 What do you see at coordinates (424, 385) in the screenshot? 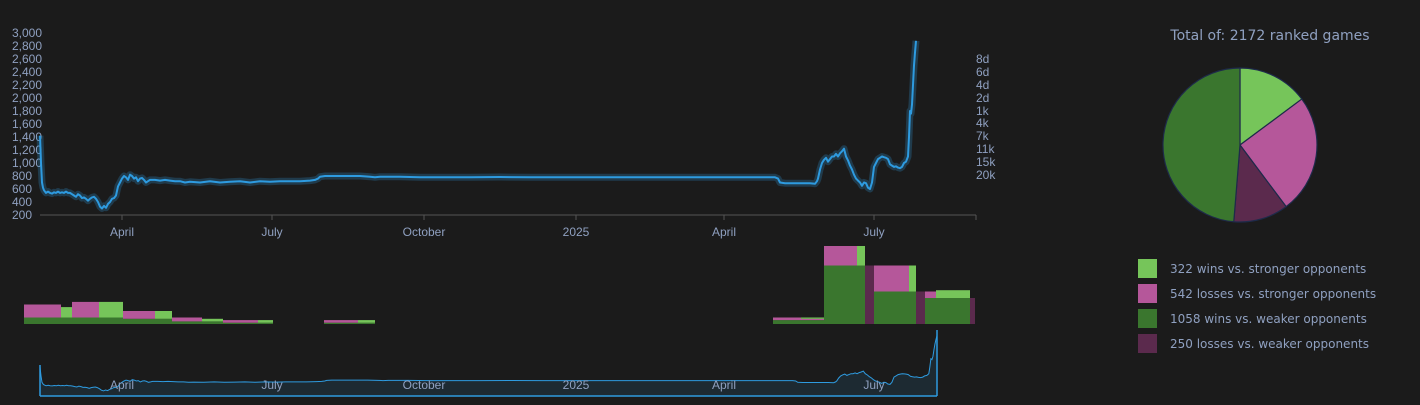
I see `navigator-x-tick-label: October` at bounding box center [424, 385].